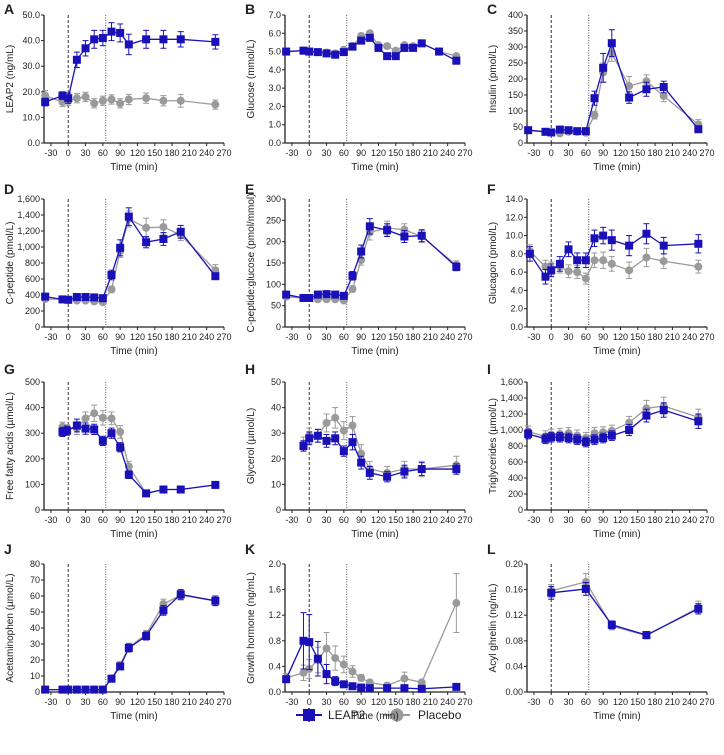 This screenshot has width=724, height=755. What do you see at coordinates (274, 70) in the screenshot?
I see `y-tick-label: 4.0` at bounding box center [274, 70].